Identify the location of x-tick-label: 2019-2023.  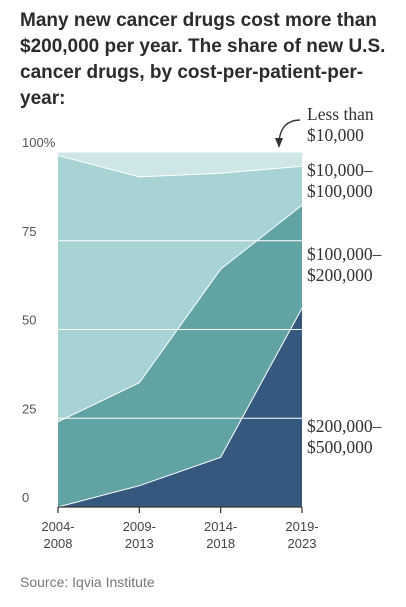
(301, 535).